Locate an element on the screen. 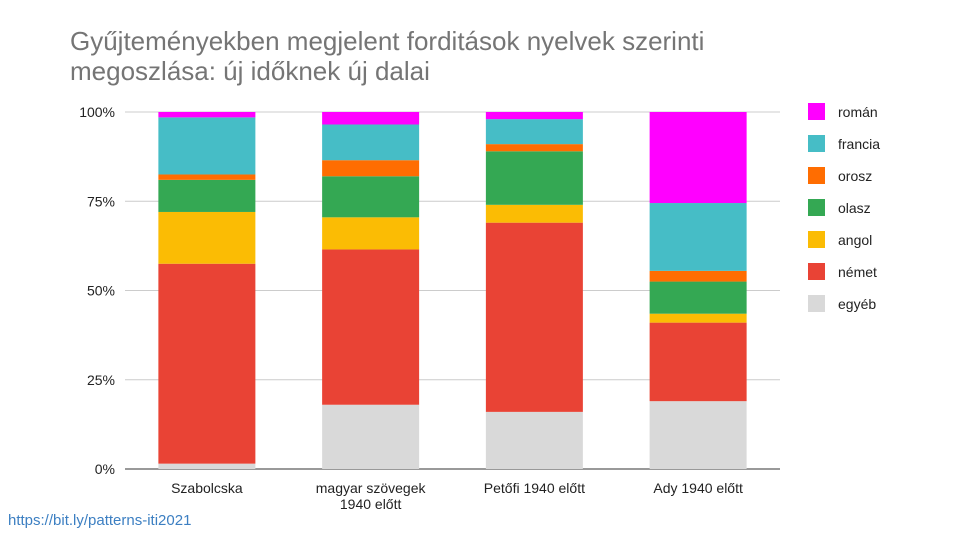  y-tick-label: 75% is located at coordinates (101, 201).